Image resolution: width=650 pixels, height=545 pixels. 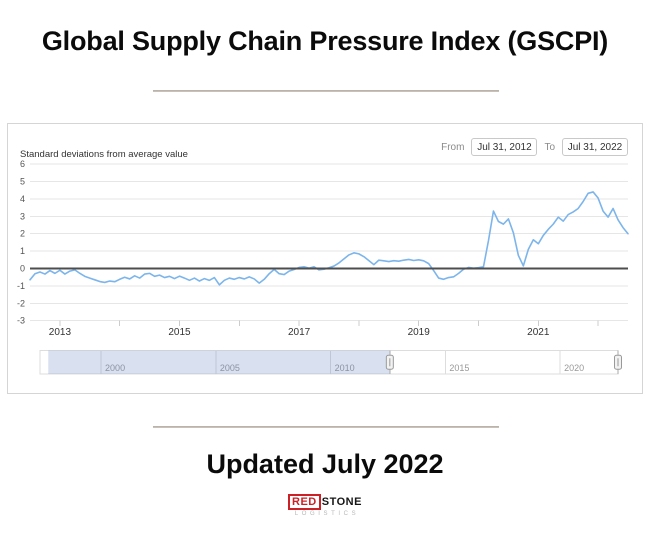 What do you see at coordinates (325, 464) in the screenshot?
I see `updated-text: Updated July 2022` at bounding box center [325, 464].